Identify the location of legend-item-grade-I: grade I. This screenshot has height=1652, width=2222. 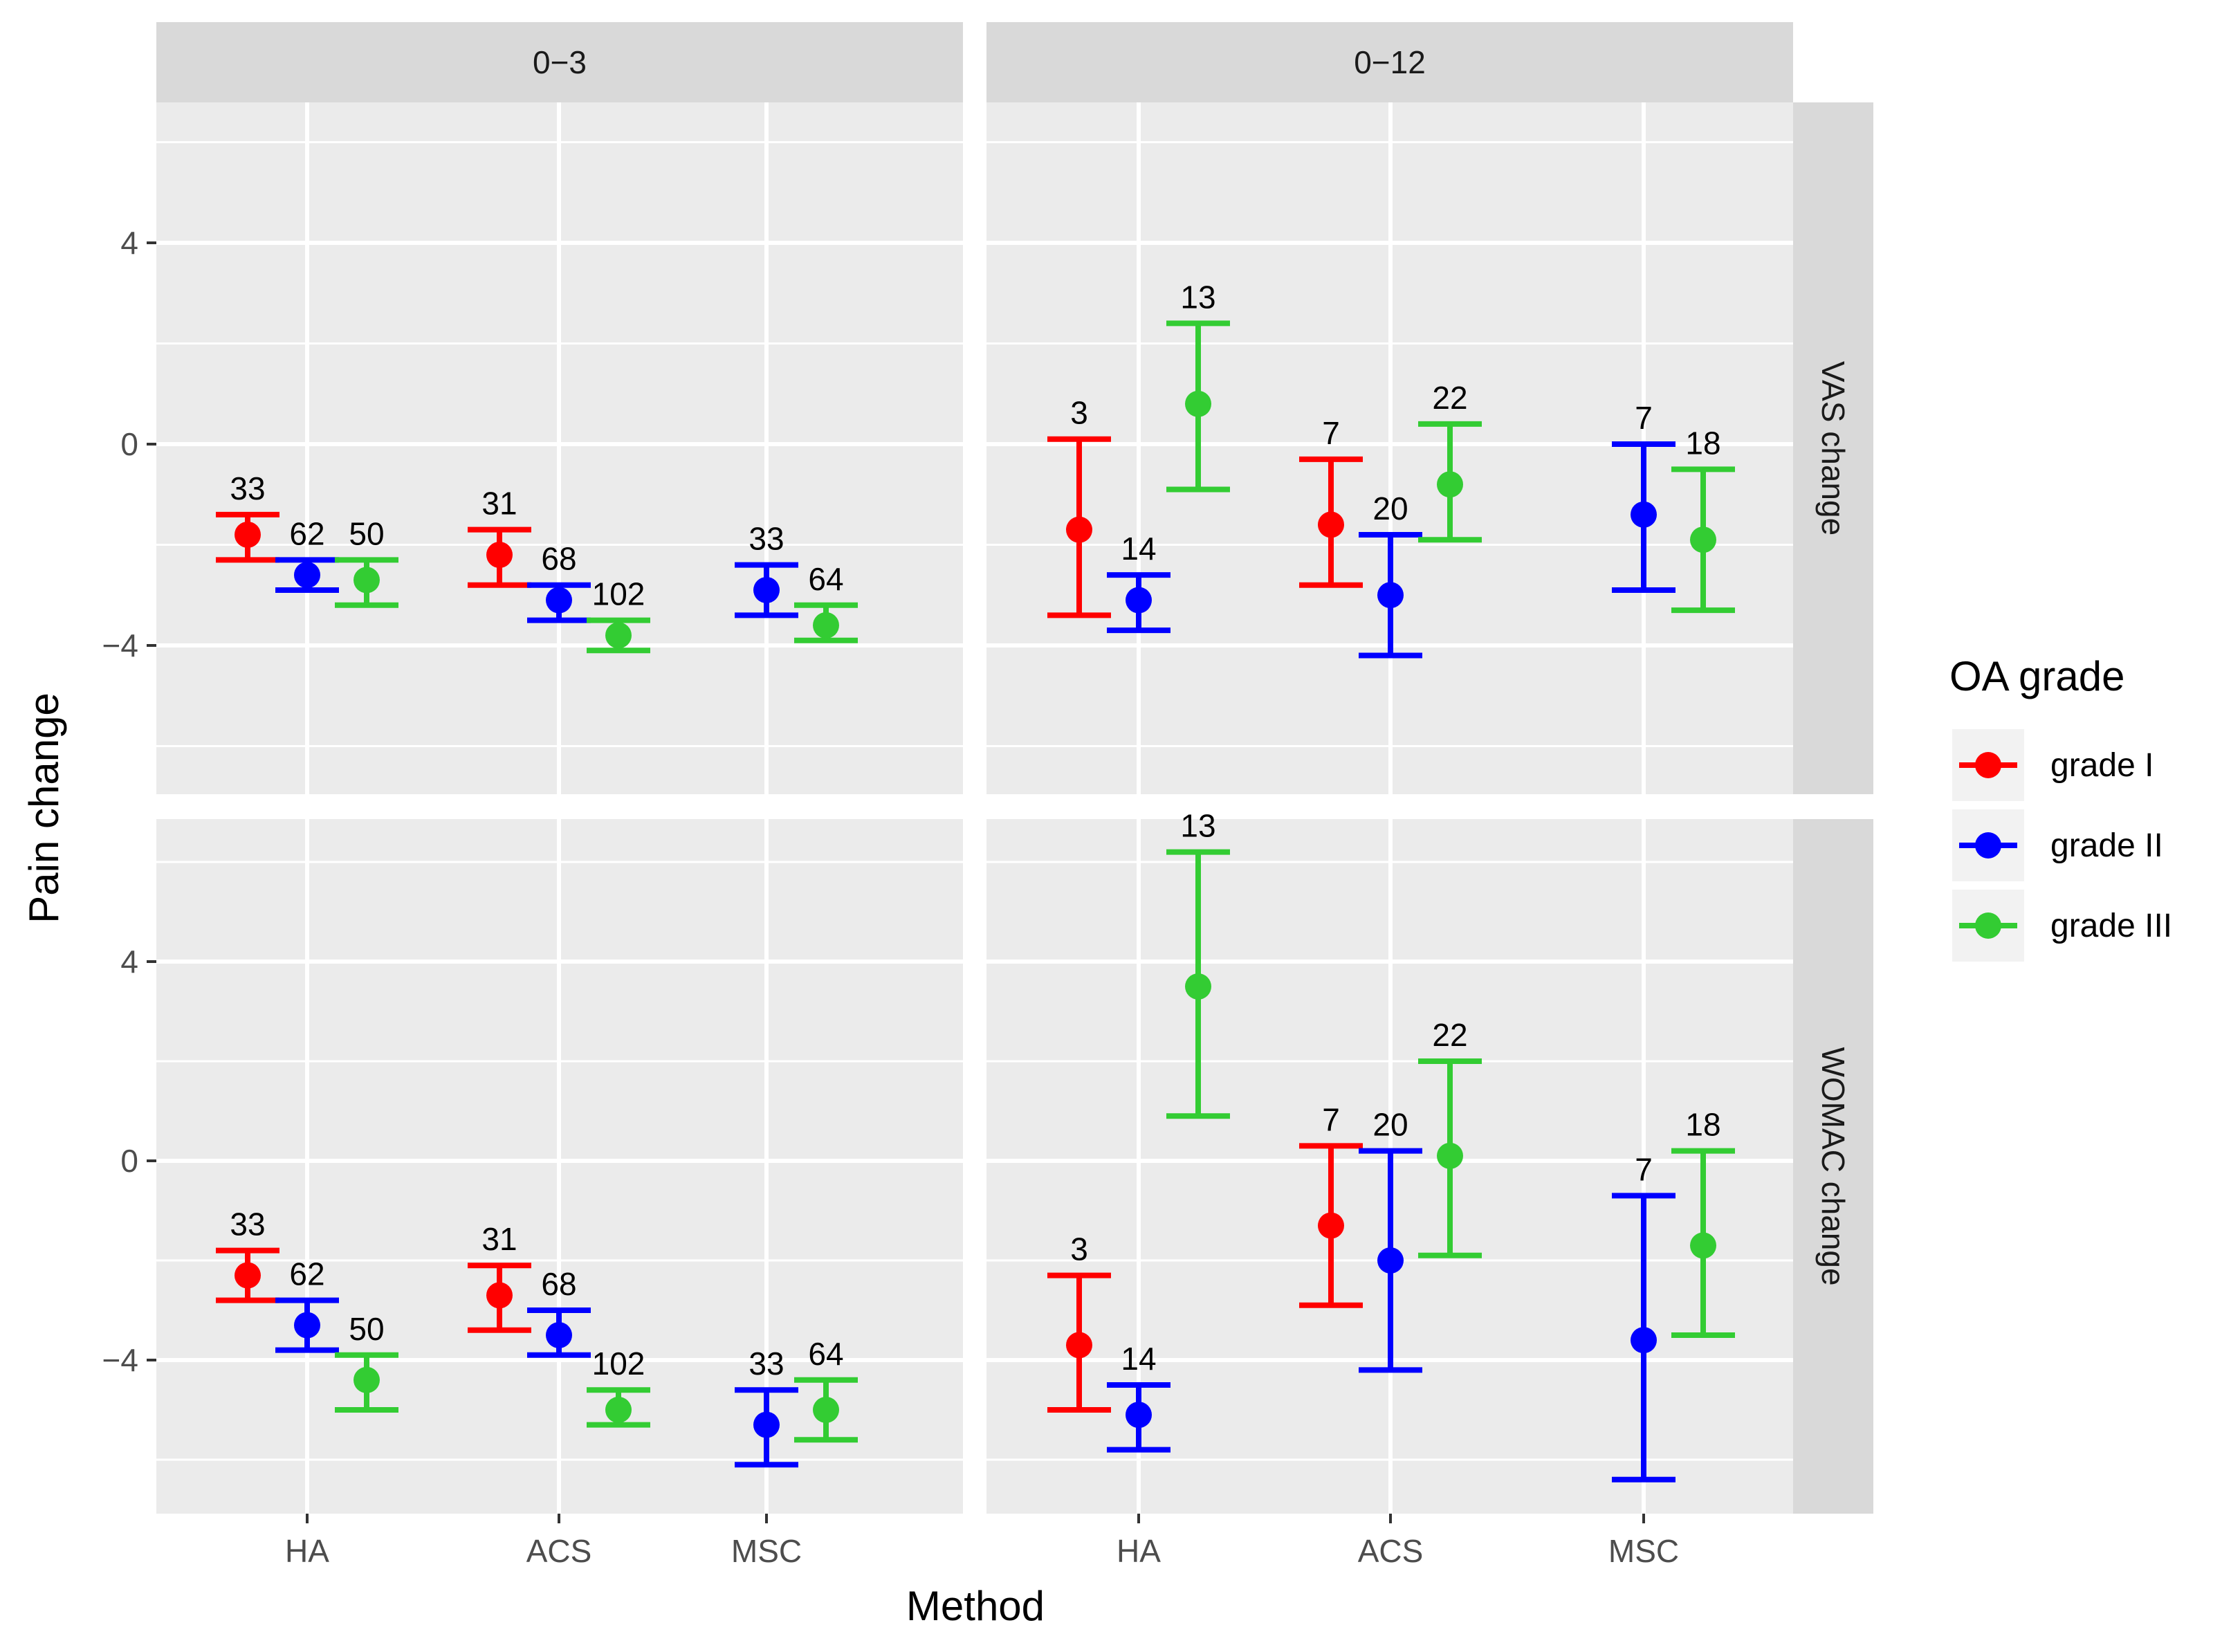
(2053, 765).